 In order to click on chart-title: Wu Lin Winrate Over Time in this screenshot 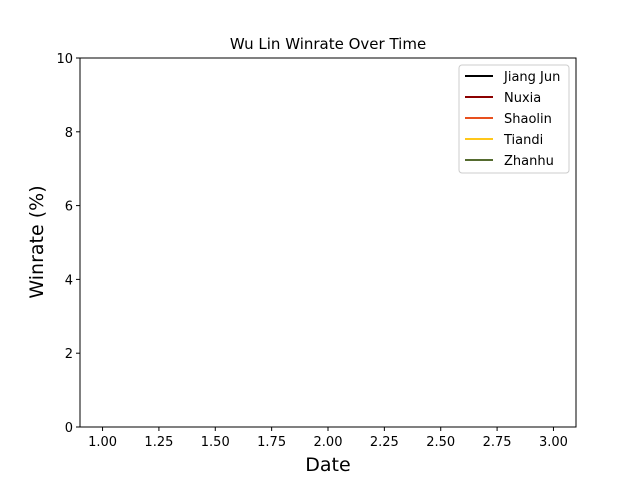, I will do `click(328, 44)`.